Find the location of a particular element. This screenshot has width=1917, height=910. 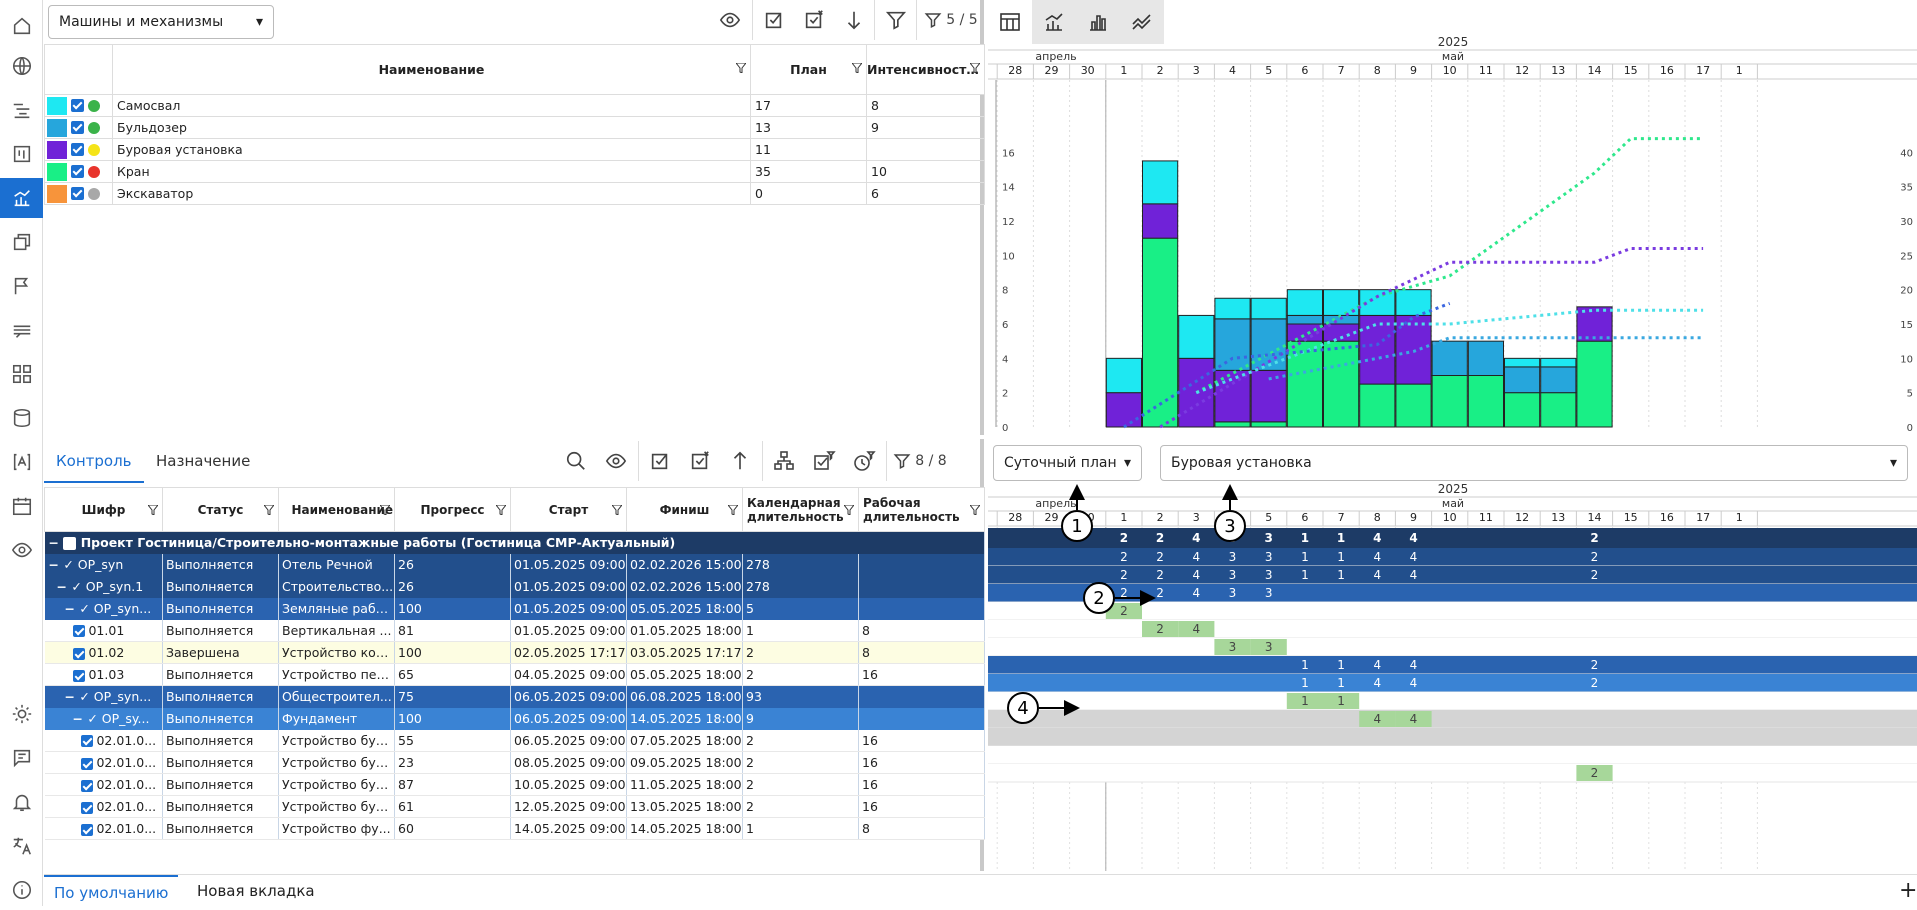

bell-icon is located at coordinates (21, 802).